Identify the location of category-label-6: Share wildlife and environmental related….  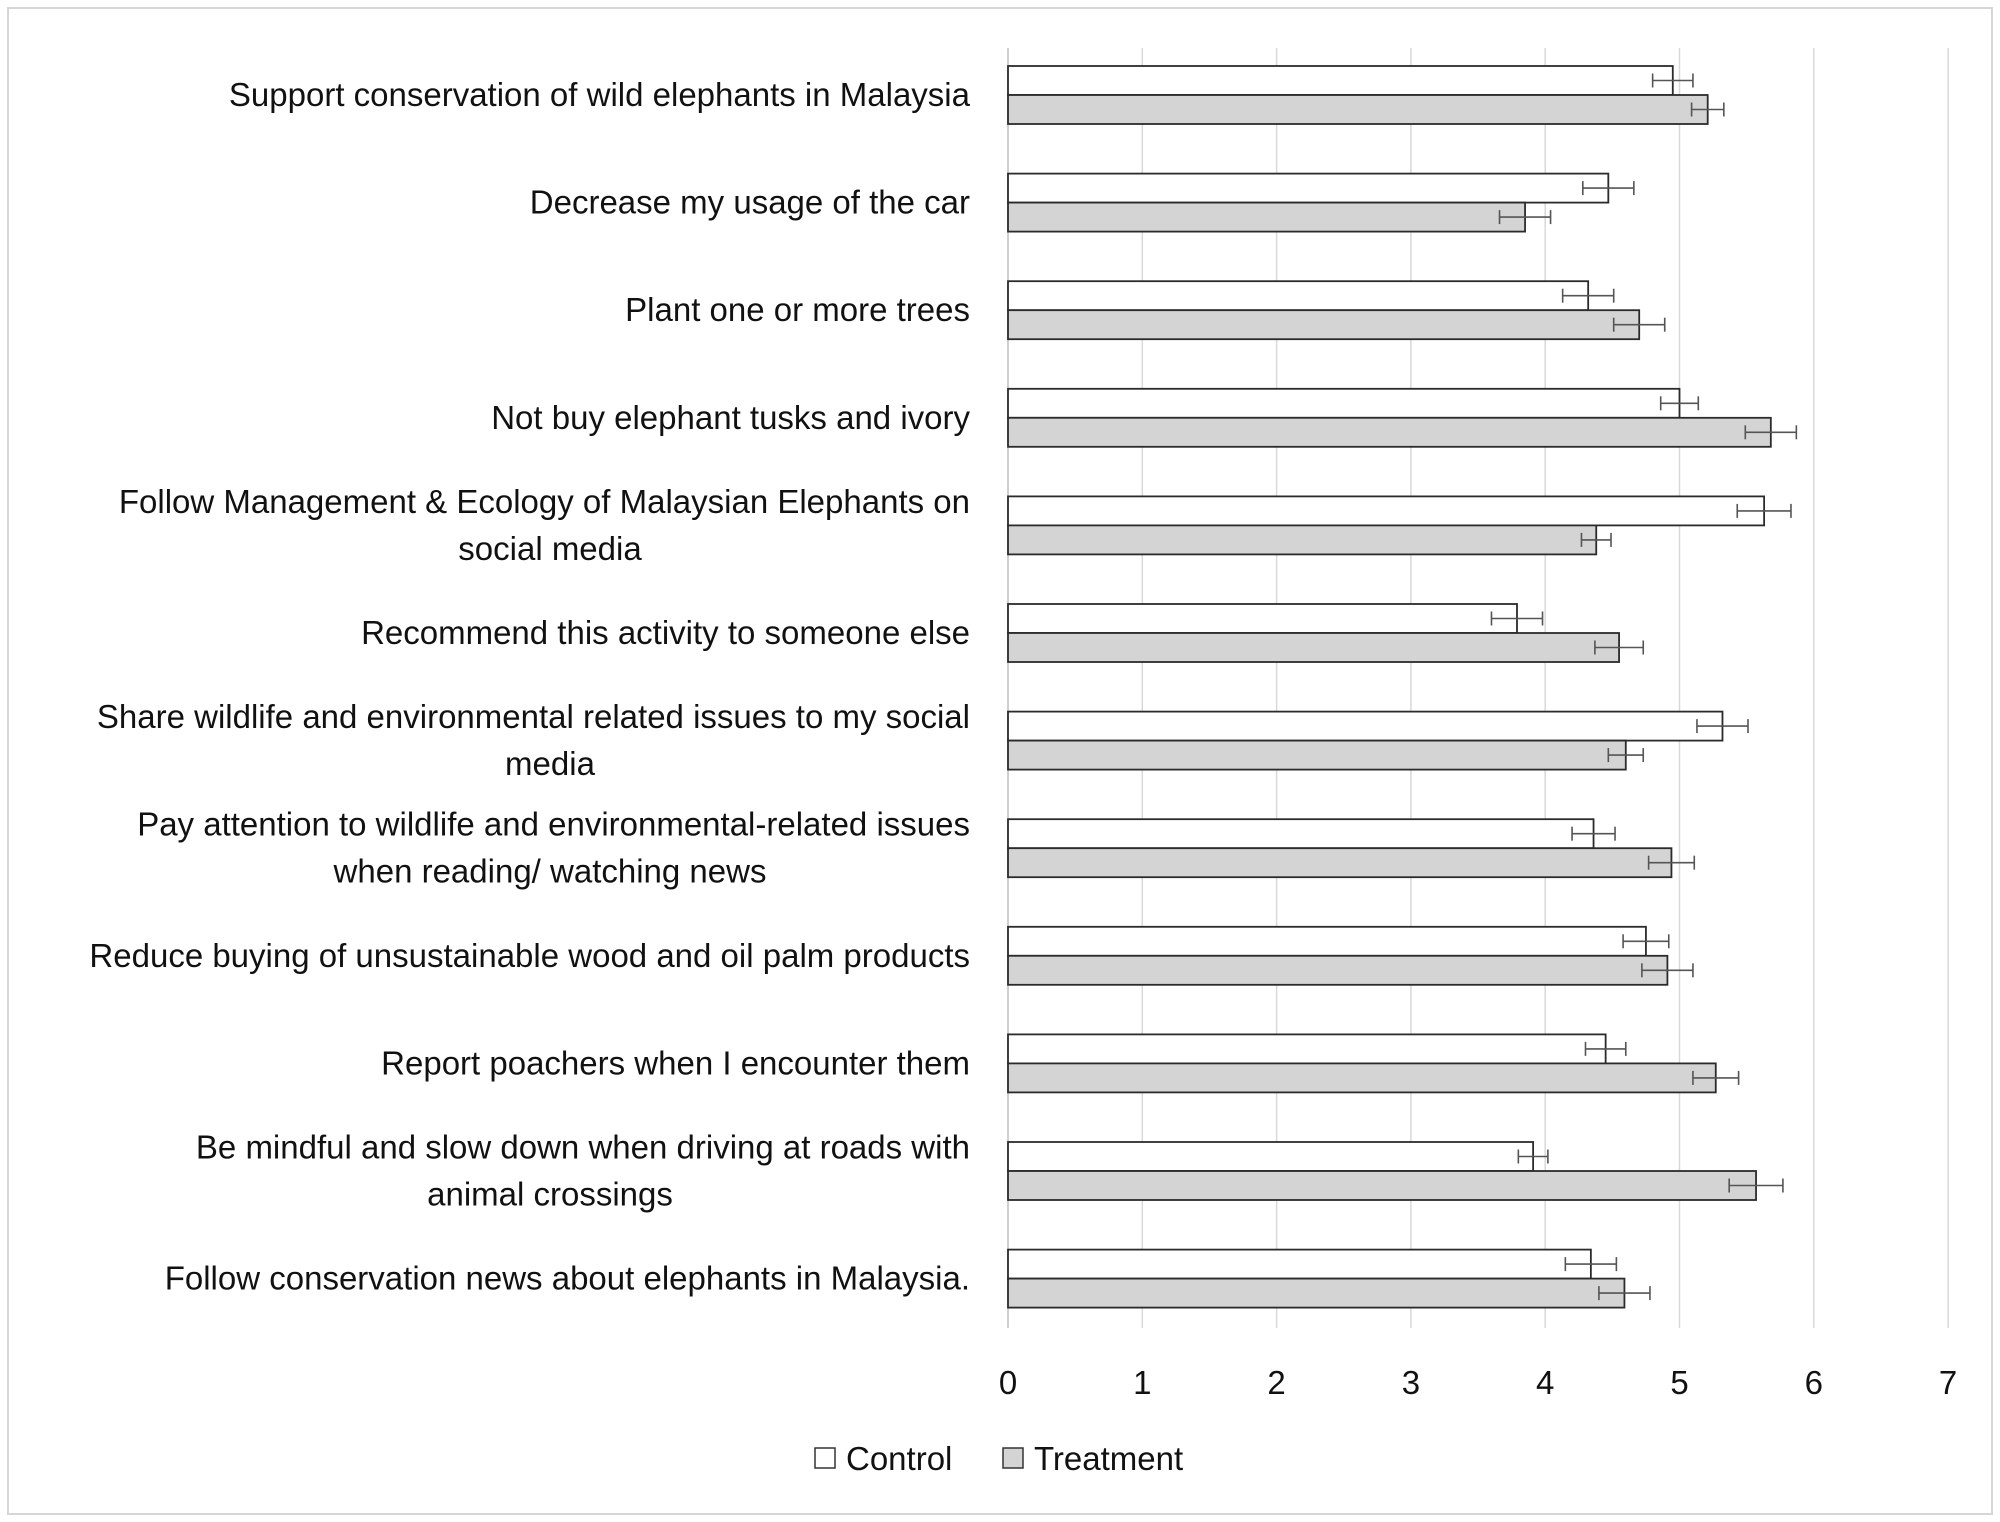
(533, 740).